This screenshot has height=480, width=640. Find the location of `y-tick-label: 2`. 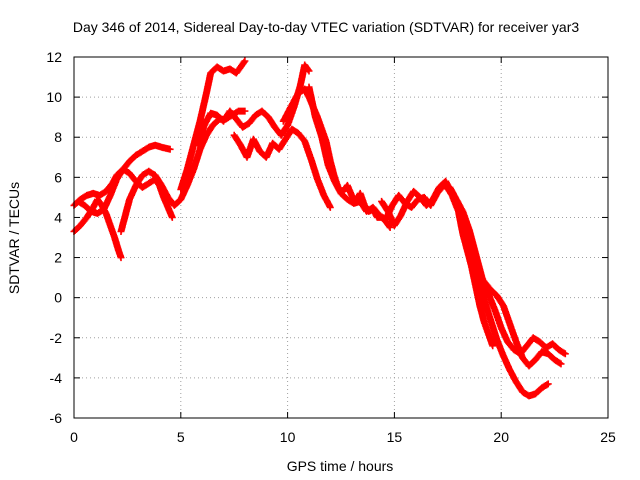

y-tick-label: 2 is located at coordinates (58, 258).